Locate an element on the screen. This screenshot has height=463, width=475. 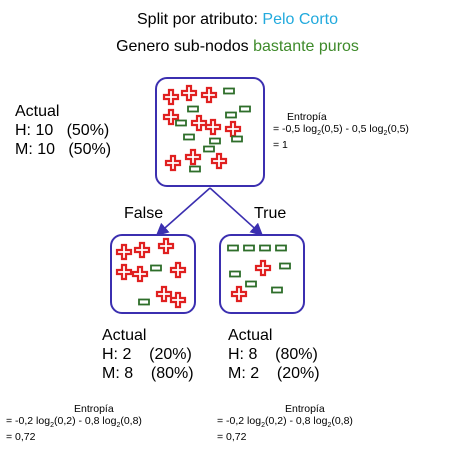
true-edge is located at coordinates (236, 212).